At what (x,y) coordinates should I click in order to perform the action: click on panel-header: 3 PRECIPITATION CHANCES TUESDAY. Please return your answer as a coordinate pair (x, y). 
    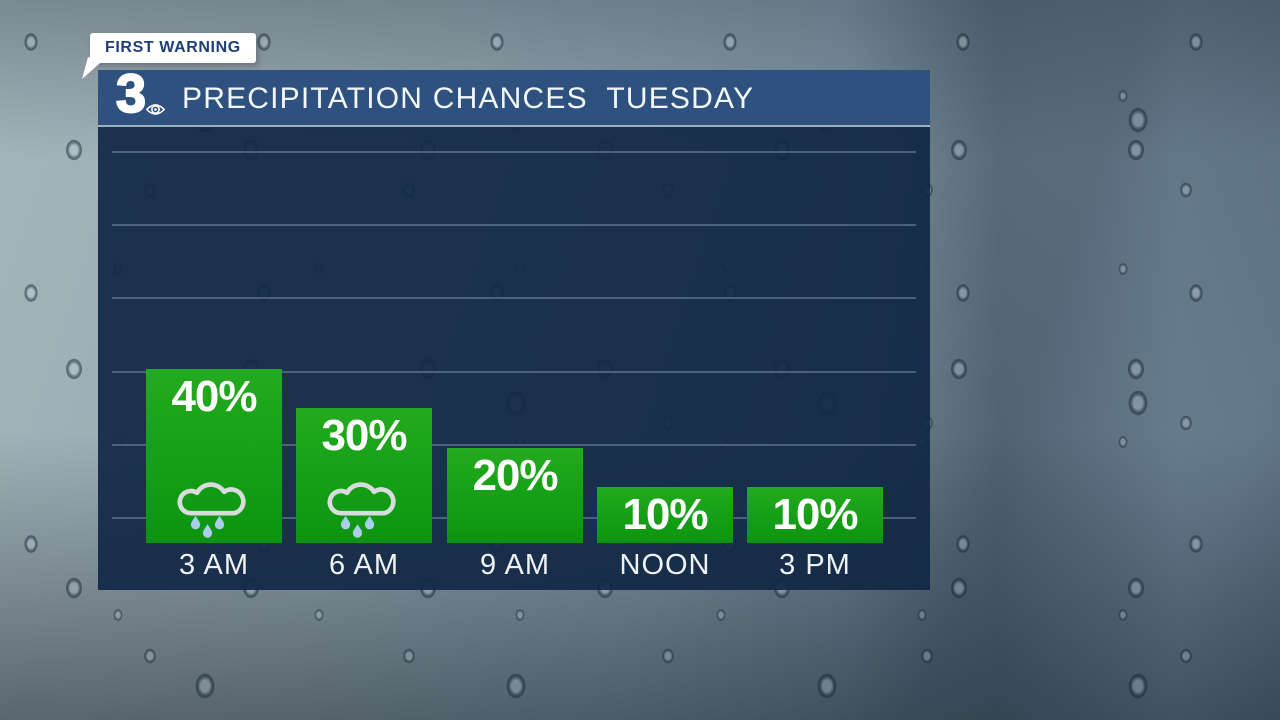
    Looking at the image, I should click on (514, 95).